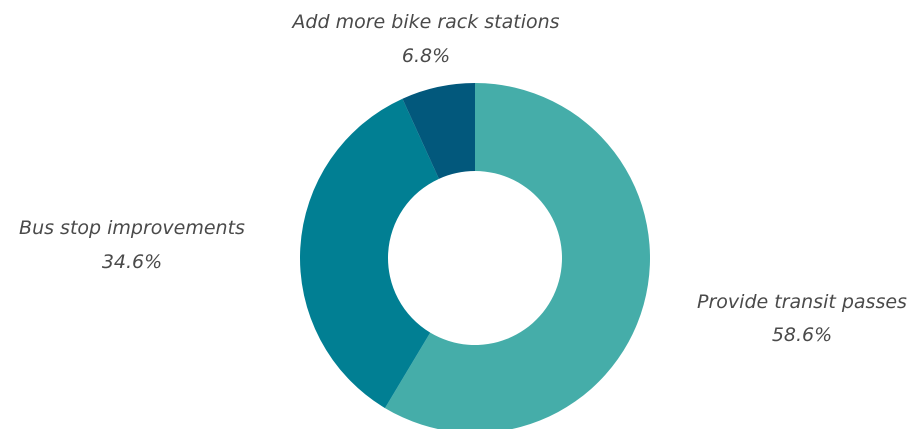 The height and width of the screenshot is (429, 914). I want to click on slice-value-label: 58.6%, so click(802, 335).